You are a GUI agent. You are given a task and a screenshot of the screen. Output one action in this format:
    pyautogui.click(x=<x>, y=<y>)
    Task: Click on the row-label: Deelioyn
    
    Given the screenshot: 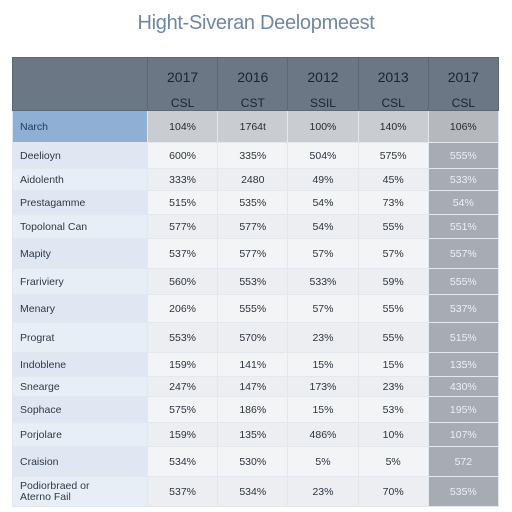 What is the action you would take?
    pyautogui.click(x=80, y=155)
    